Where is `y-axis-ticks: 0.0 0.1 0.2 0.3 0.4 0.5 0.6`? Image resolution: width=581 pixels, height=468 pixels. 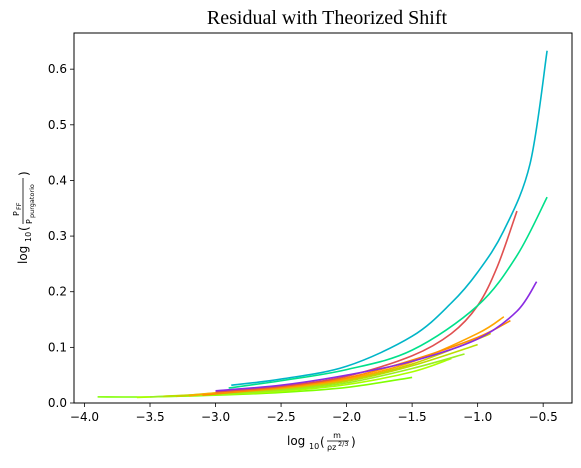
y-axis-ticks: 0.0 0.1 0.2 0.3 0.4 0.5 0.6 is located at coordinates (61, 236).